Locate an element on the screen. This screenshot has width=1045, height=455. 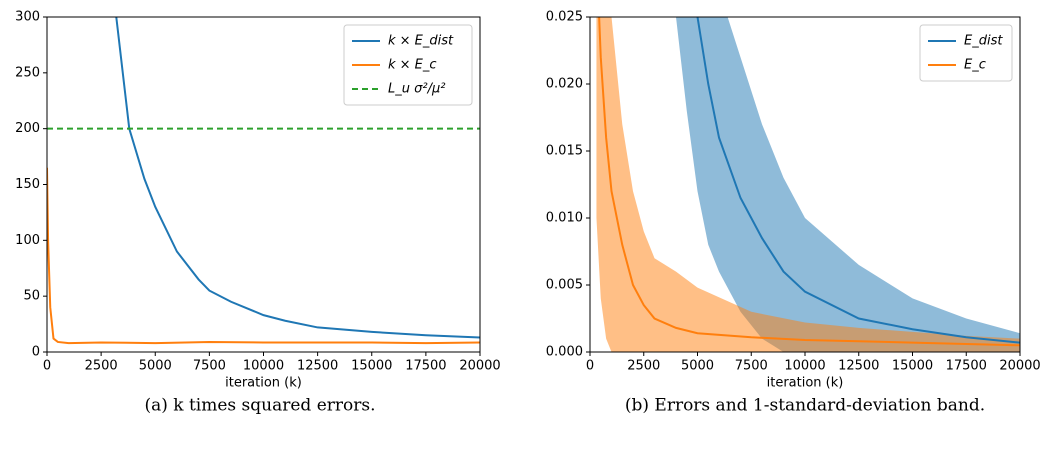
y-tick-label: 0.005 is located at coordinates (564, 285).